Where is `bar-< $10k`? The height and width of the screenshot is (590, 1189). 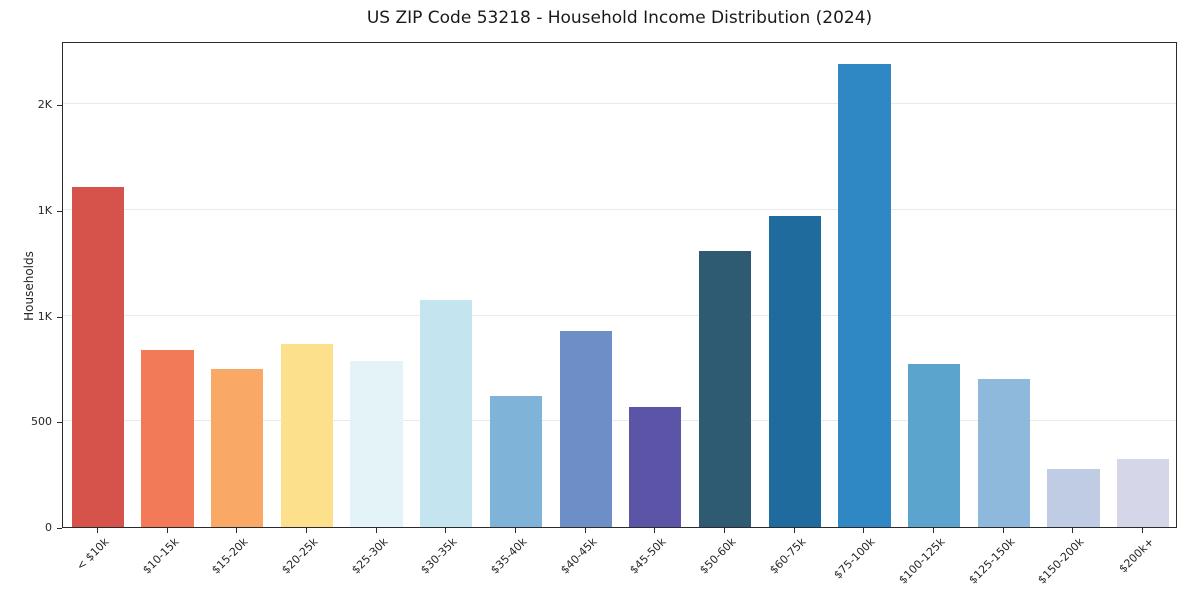
bar-< $10k is located at coordinates (97, 356).